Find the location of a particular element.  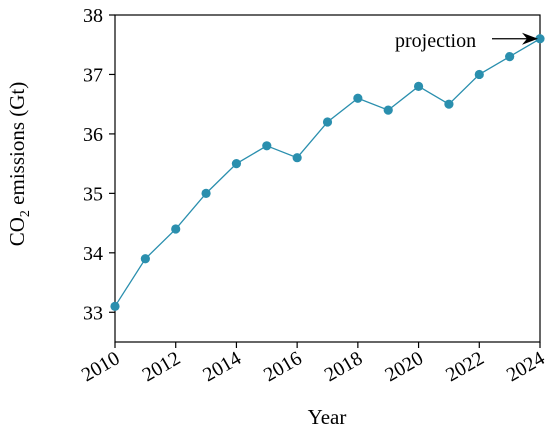

y-tick-label: 35 is located at coordinates (93, 194).